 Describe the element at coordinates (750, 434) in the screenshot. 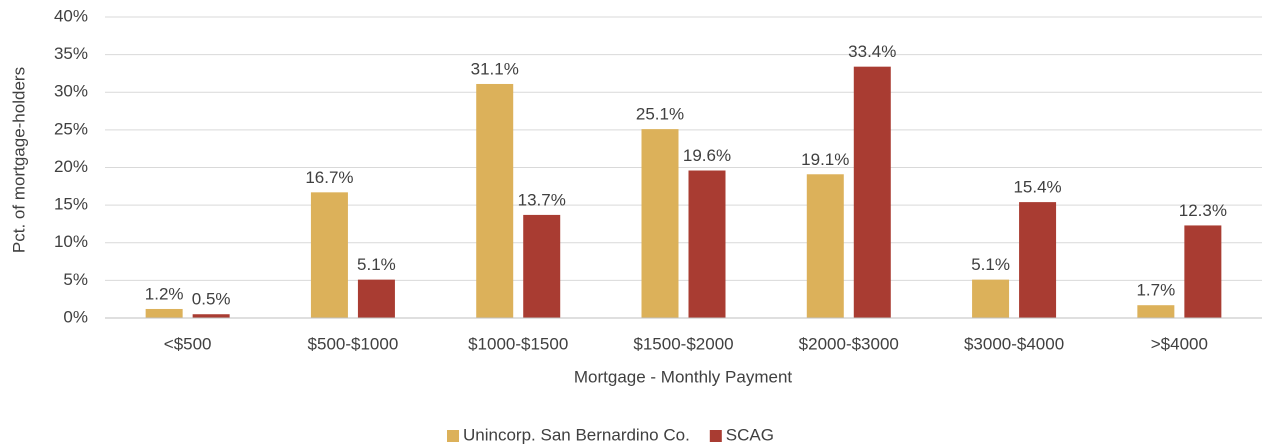

I see `legend-label: SCAG` at that location.